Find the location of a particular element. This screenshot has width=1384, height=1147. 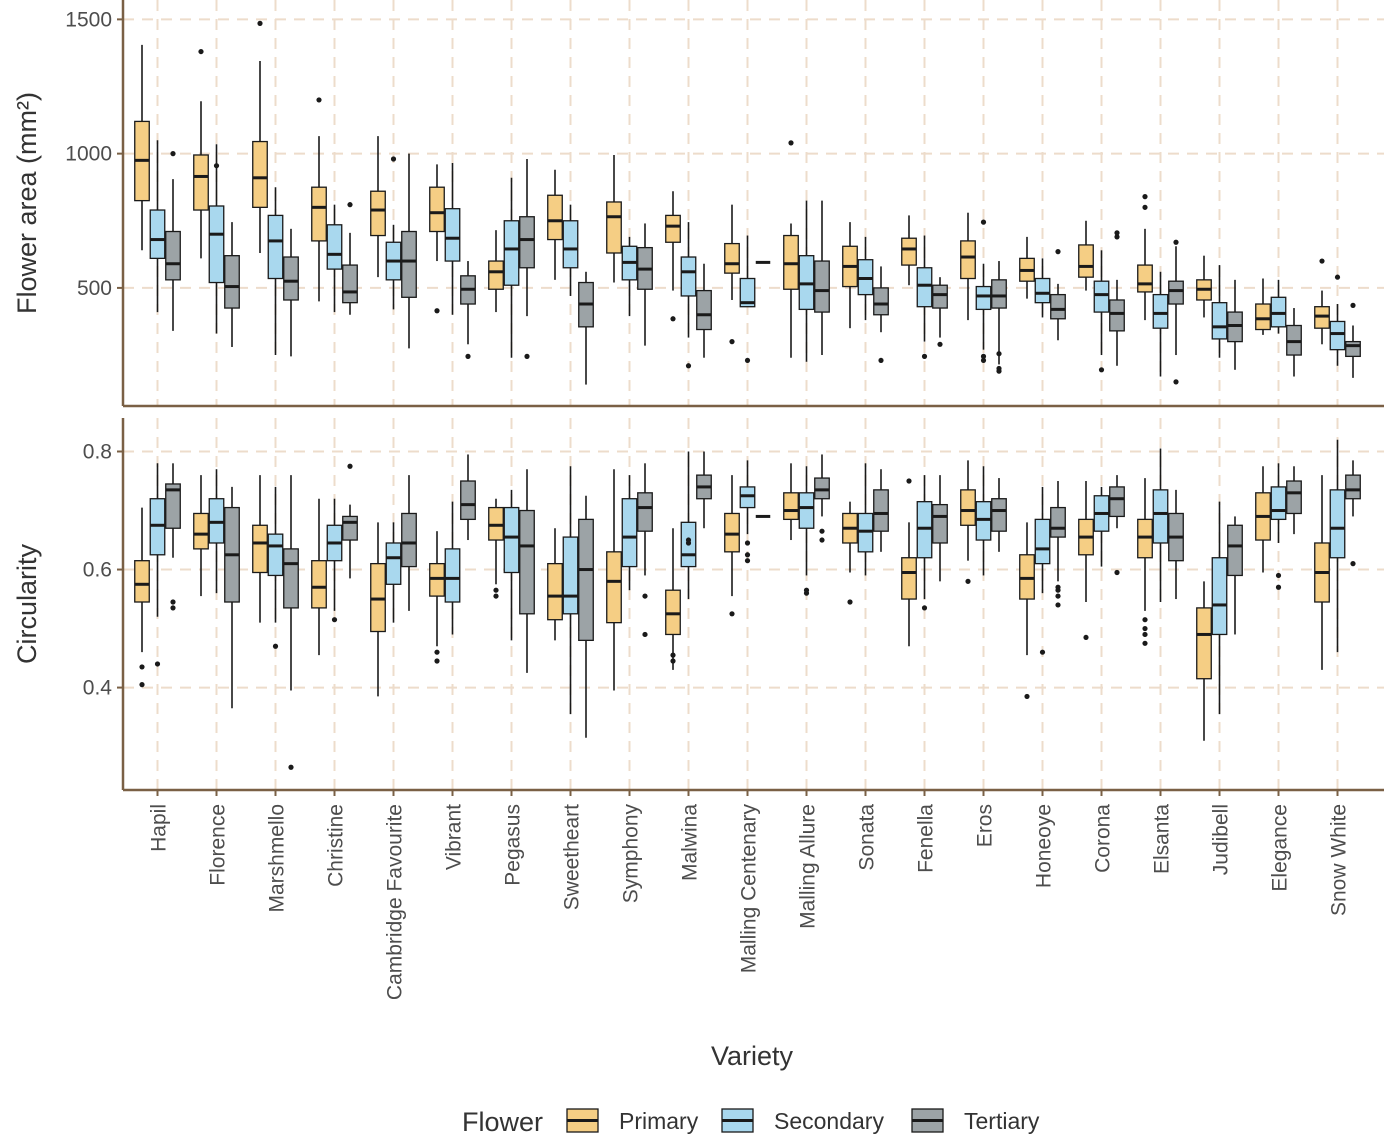

x-tick-label: Pegasus is located at coordinates (513, 845).